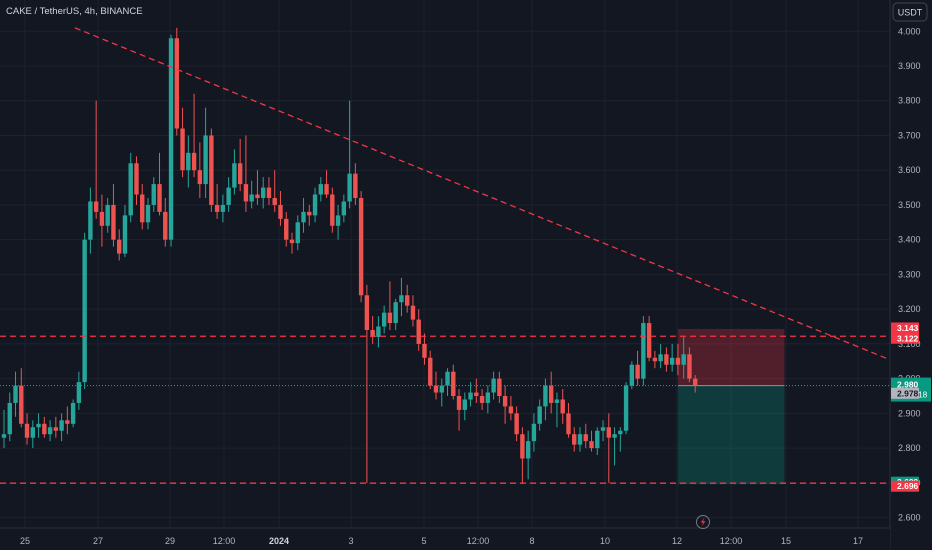  I want to click on time-tick-label: 29, so click(170, 541).